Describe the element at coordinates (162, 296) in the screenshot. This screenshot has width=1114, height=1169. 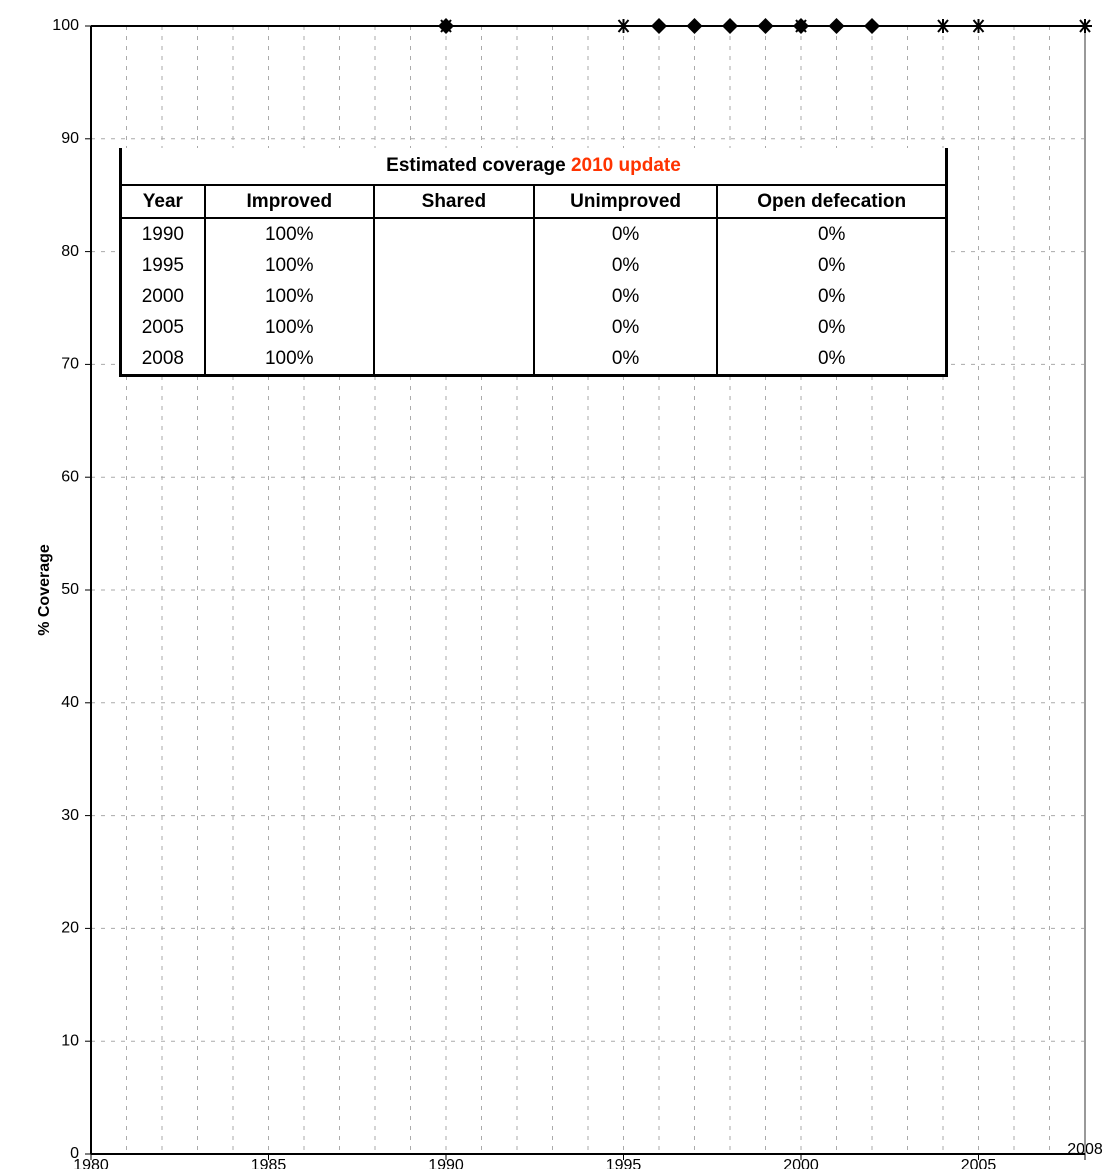
I see `table-cell: 2000` at that location.